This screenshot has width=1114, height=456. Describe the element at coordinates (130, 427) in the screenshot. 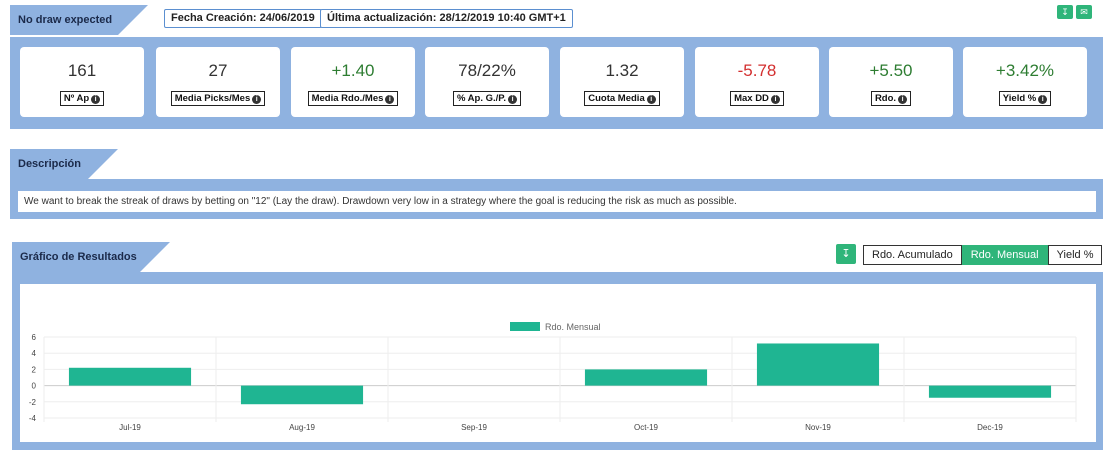

I see `x-tick-label: Jul-19` at that location.